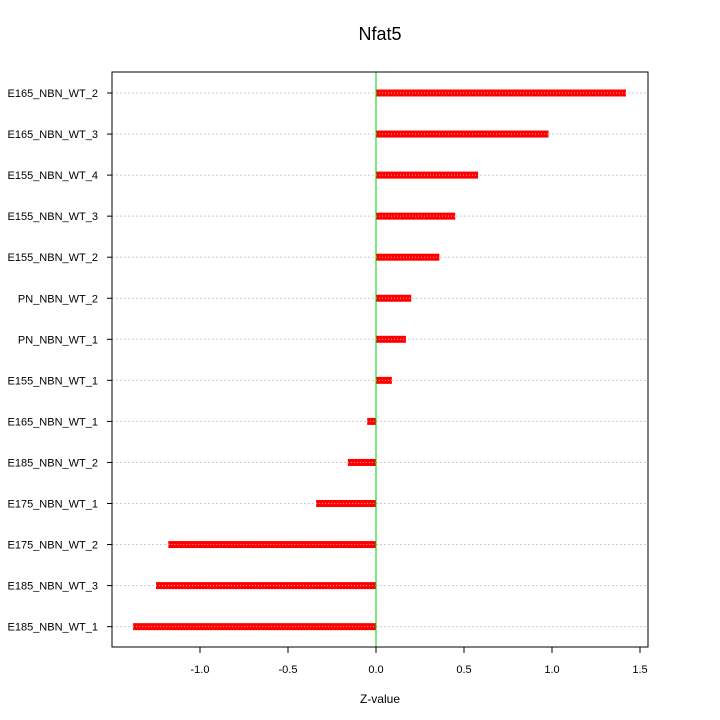 This screenshot has height=720, width=720. Describe the element at coordinates (200, 670) in the screenshot. I see `x-tick-label: -1.0` at that location.